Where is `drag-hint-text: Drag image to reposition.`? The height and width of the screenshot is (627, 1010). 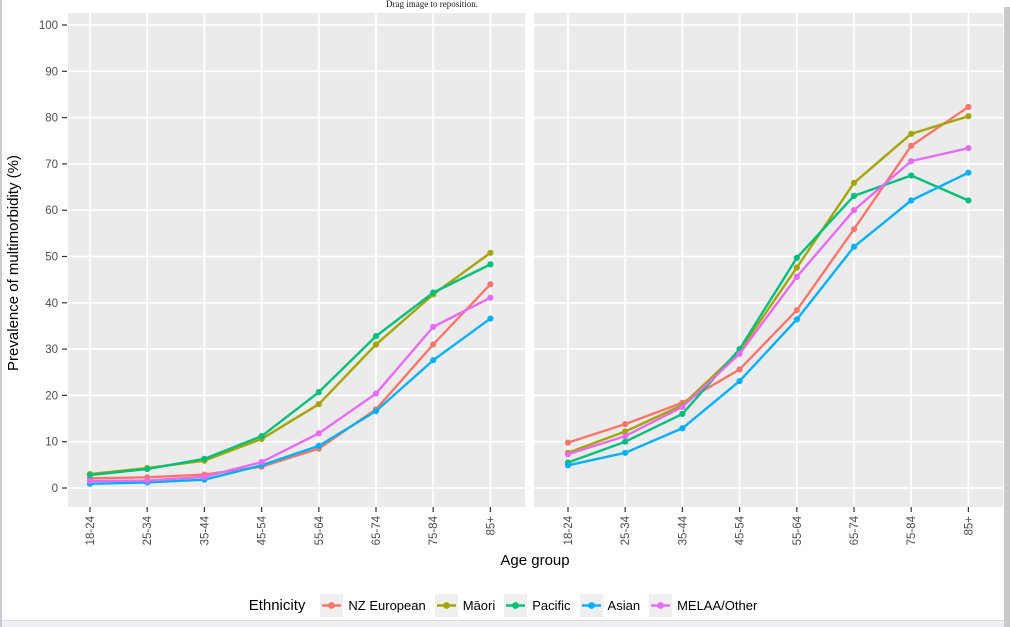 drag-hint-text: Drag image to reposition. is located at coordinates (432, 4).